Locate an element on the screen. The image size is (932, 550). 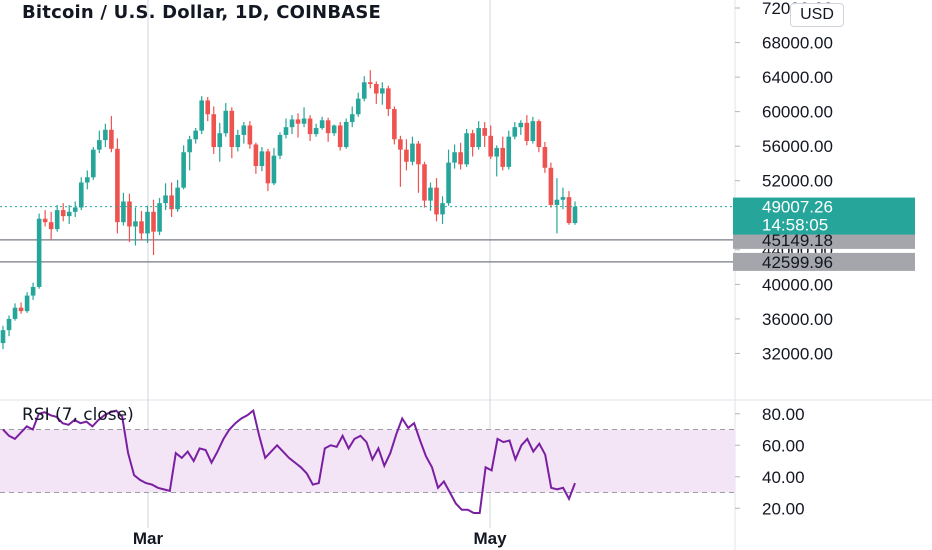
bar-countdown-label: 14:58:05 is located at coordinates (795, 225).